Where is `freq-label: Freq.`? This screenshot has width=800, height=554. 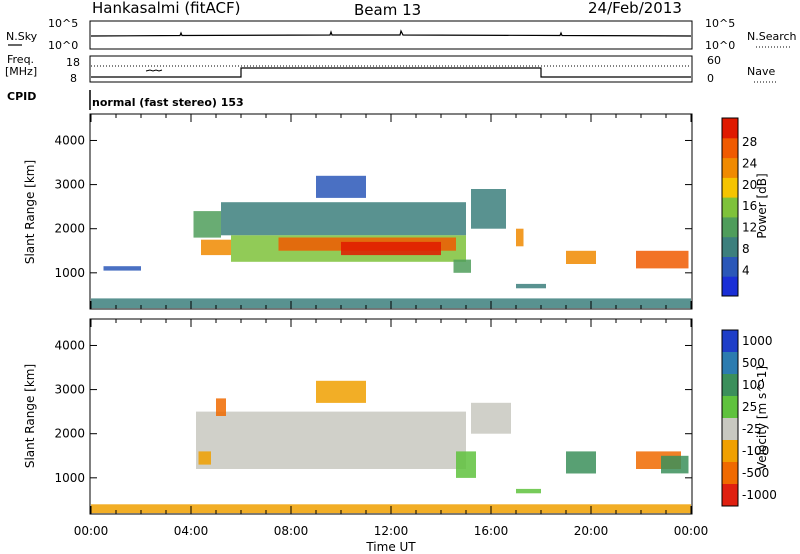 freq-label: Freq. is located at coordinates (20, 59).